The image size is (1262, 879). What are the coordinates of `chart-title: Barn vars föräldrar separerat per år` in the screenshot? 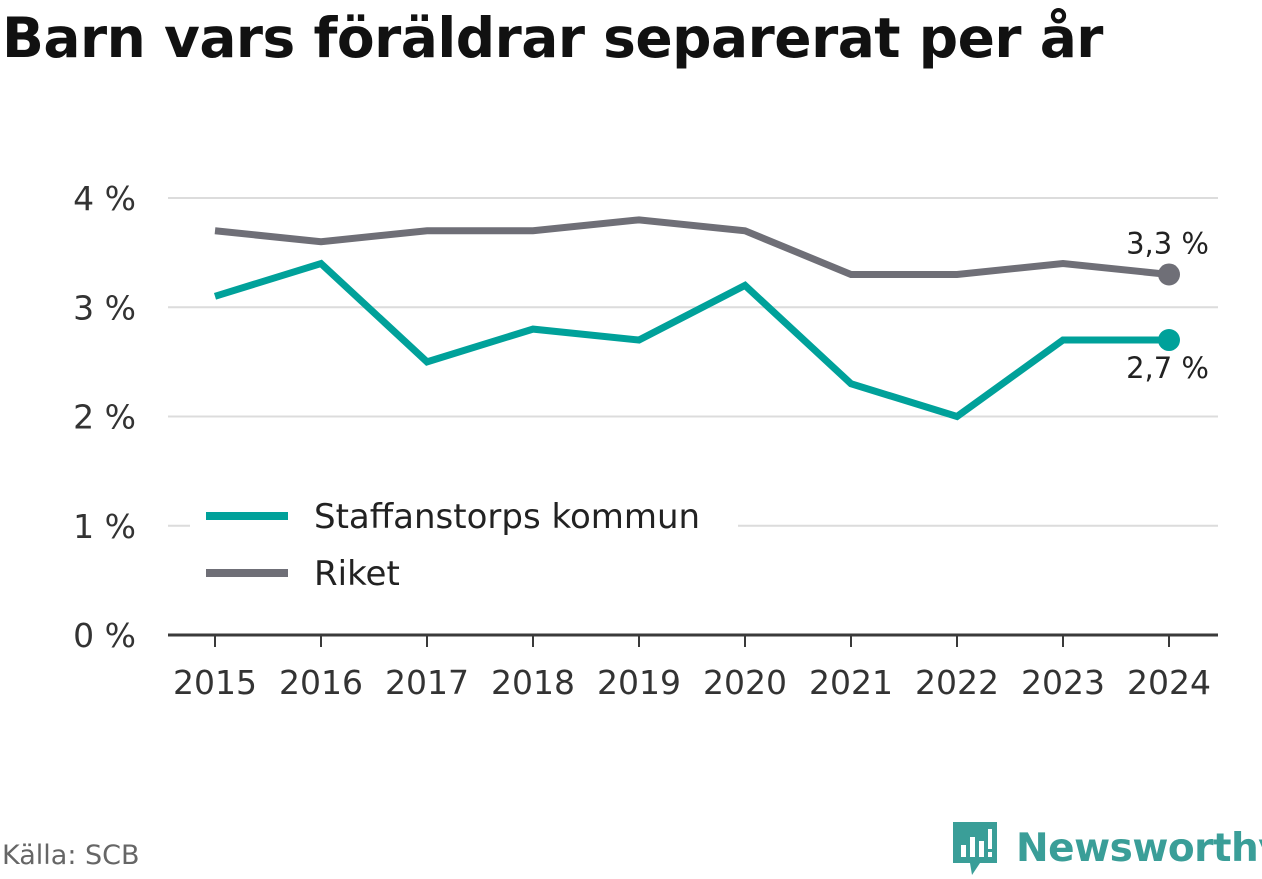 It's located at (552, 38).